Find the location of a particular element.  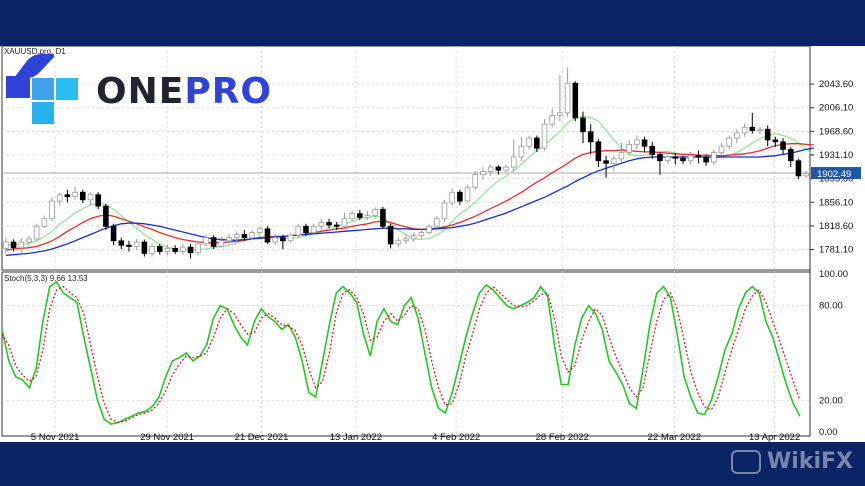

watermark-text: WikiFX is located at coordinates (810, 461).